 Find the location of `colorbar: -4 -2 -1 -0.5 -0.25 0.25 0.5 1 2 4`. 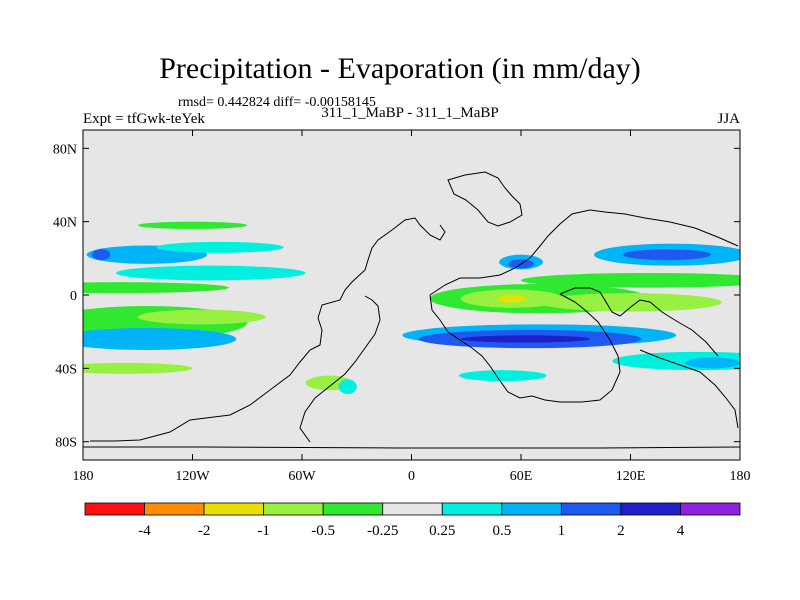

colorbar: -4 -2 -1 -0.5 -0.25 0.25 0.5 1 2 4 is located at coordinates (412, 520).